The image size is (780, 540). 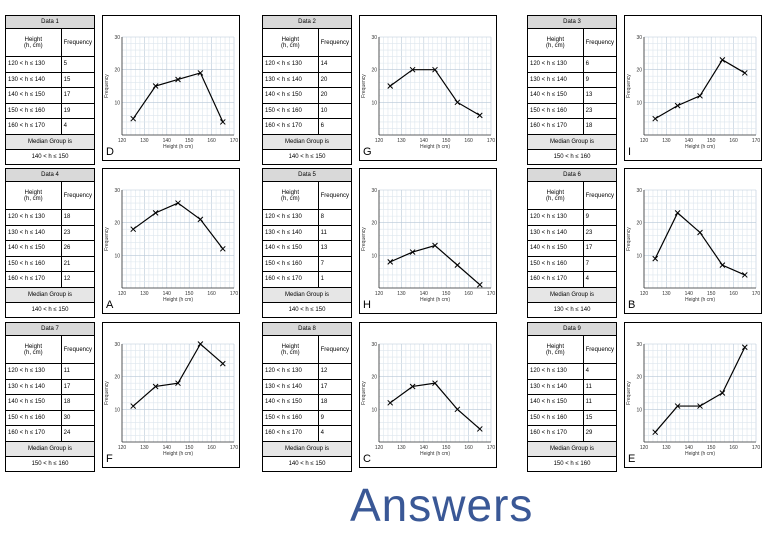 What do you see at coordinates (50, 386) in the screenshot?
I see `table-row: 130 < h ≤ 140 17` at bounding box center [50, 386].